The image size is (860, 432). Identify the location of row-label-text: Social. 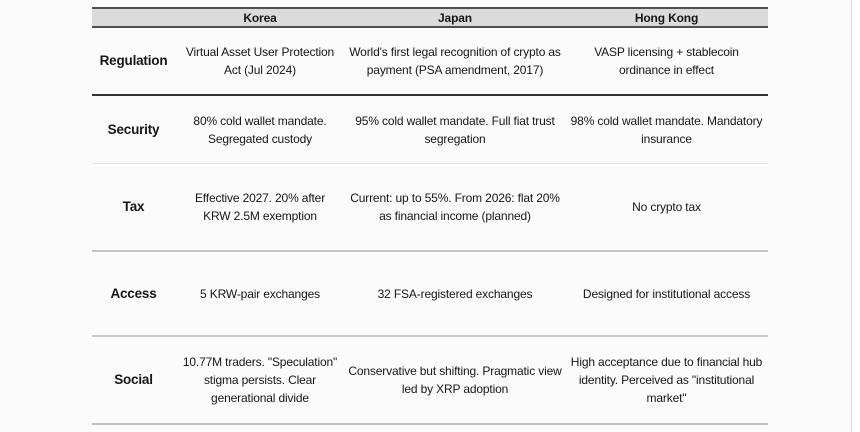
(133, 379).